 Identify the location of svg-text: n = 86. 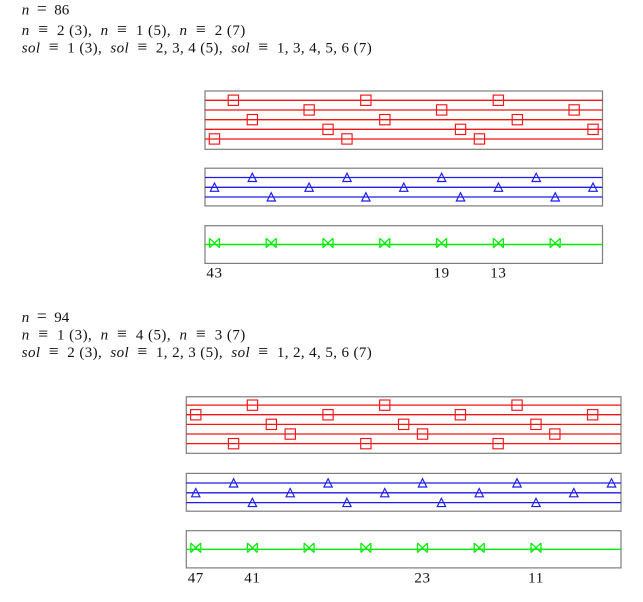
(46, 9).